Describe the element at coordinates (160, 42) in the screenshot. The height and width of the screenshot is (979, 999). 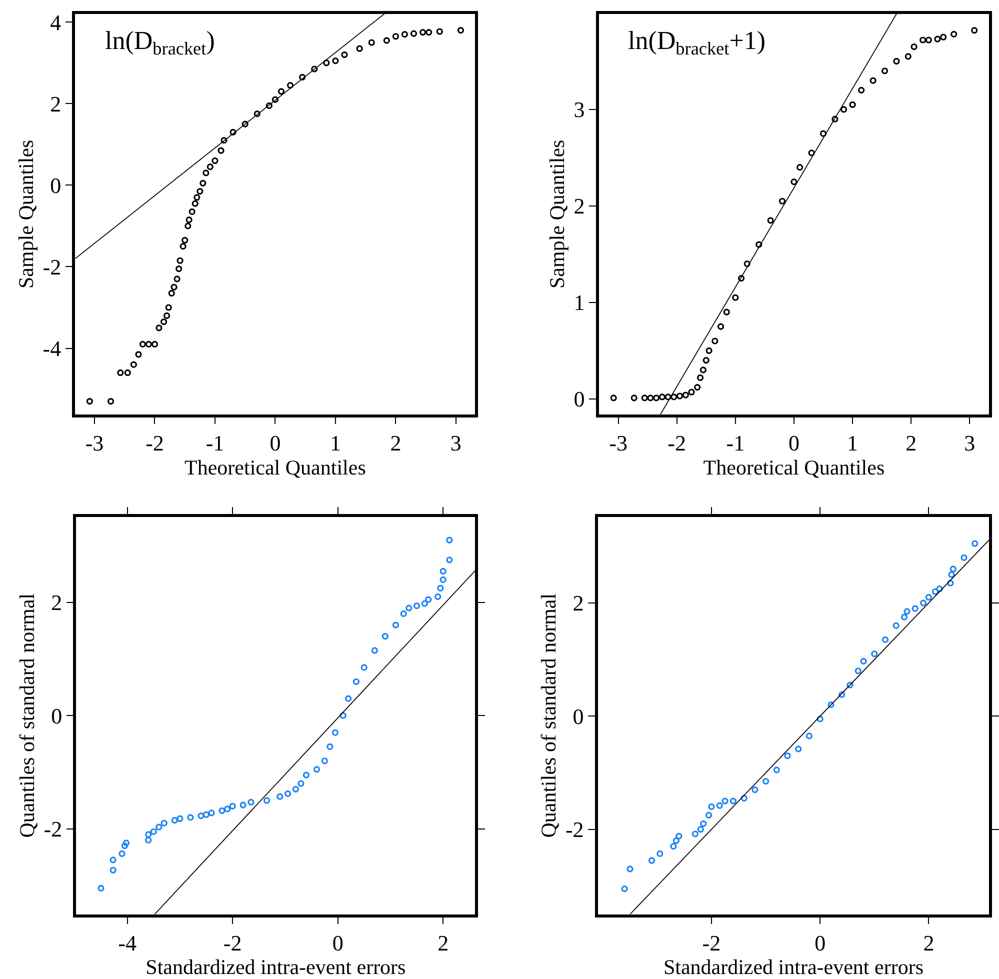
I see `annotation: ln(D$_{bracket}$)` at that location.